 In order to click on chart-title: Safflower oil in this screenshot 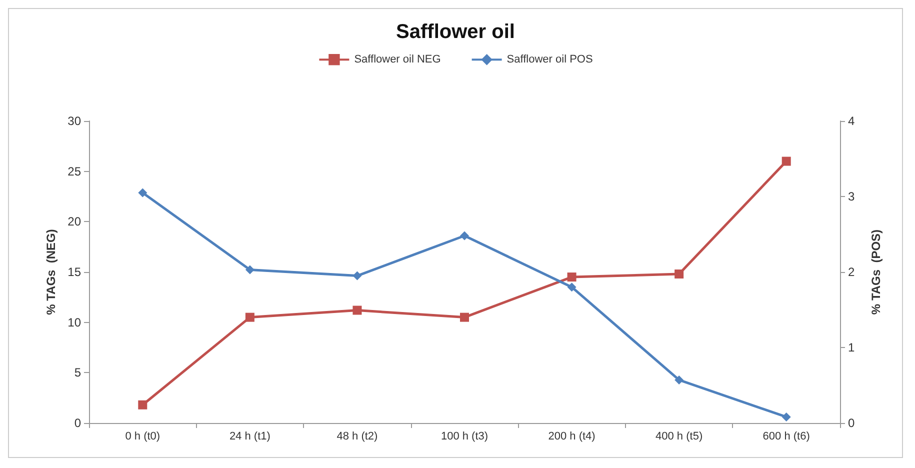, I will do `click(455, 32)`.